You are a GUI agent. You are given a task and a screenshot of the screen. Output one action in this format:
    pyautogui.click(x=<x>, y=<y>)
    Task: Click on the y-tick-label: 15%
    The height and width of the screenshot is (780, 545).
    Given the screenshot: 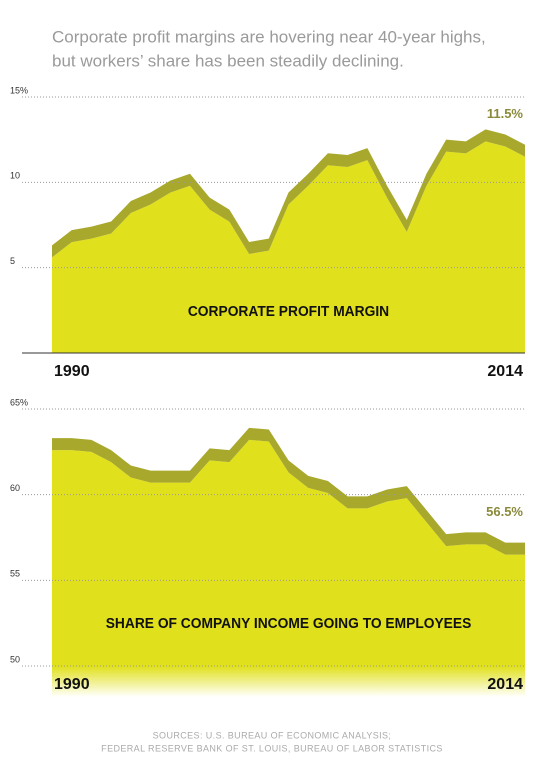 What is the action you would take?
    pyautogui.click(x=19, y=90)
    